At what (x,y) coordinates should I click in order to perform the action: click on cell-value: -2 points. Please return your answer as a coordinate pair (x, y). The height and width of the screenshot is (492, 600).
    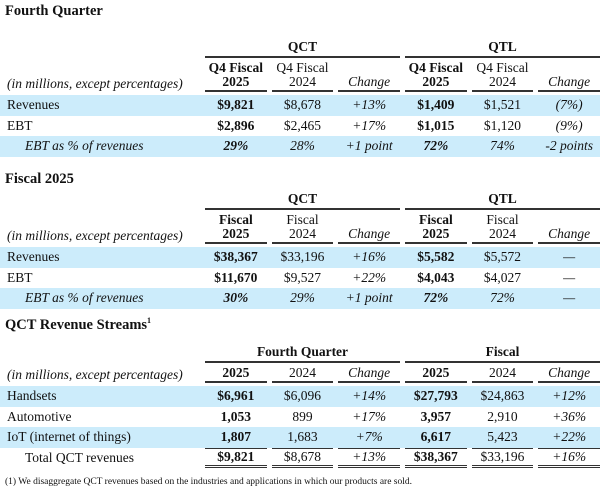
    Looking at the image, I should click on (569, 146).